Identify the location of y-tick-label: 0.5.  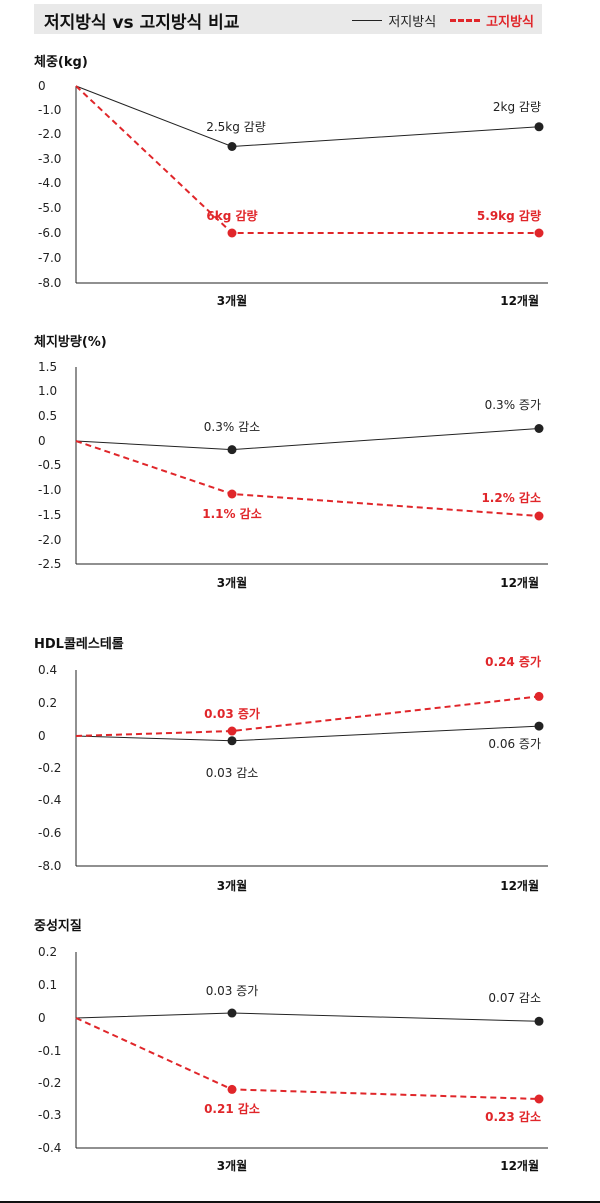
(47, 416).